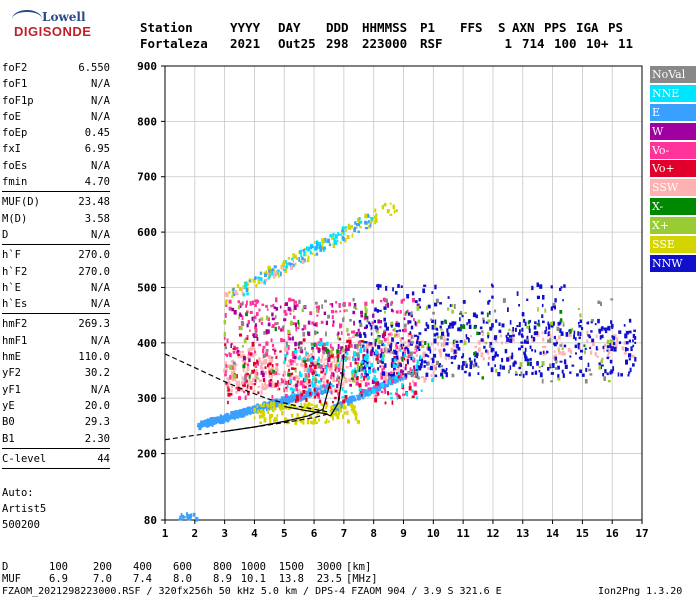  What do you see at coordinates (385, 27) in the screenshot?
I see `header-label: HHMMSS` at bounding box center [385, 27].